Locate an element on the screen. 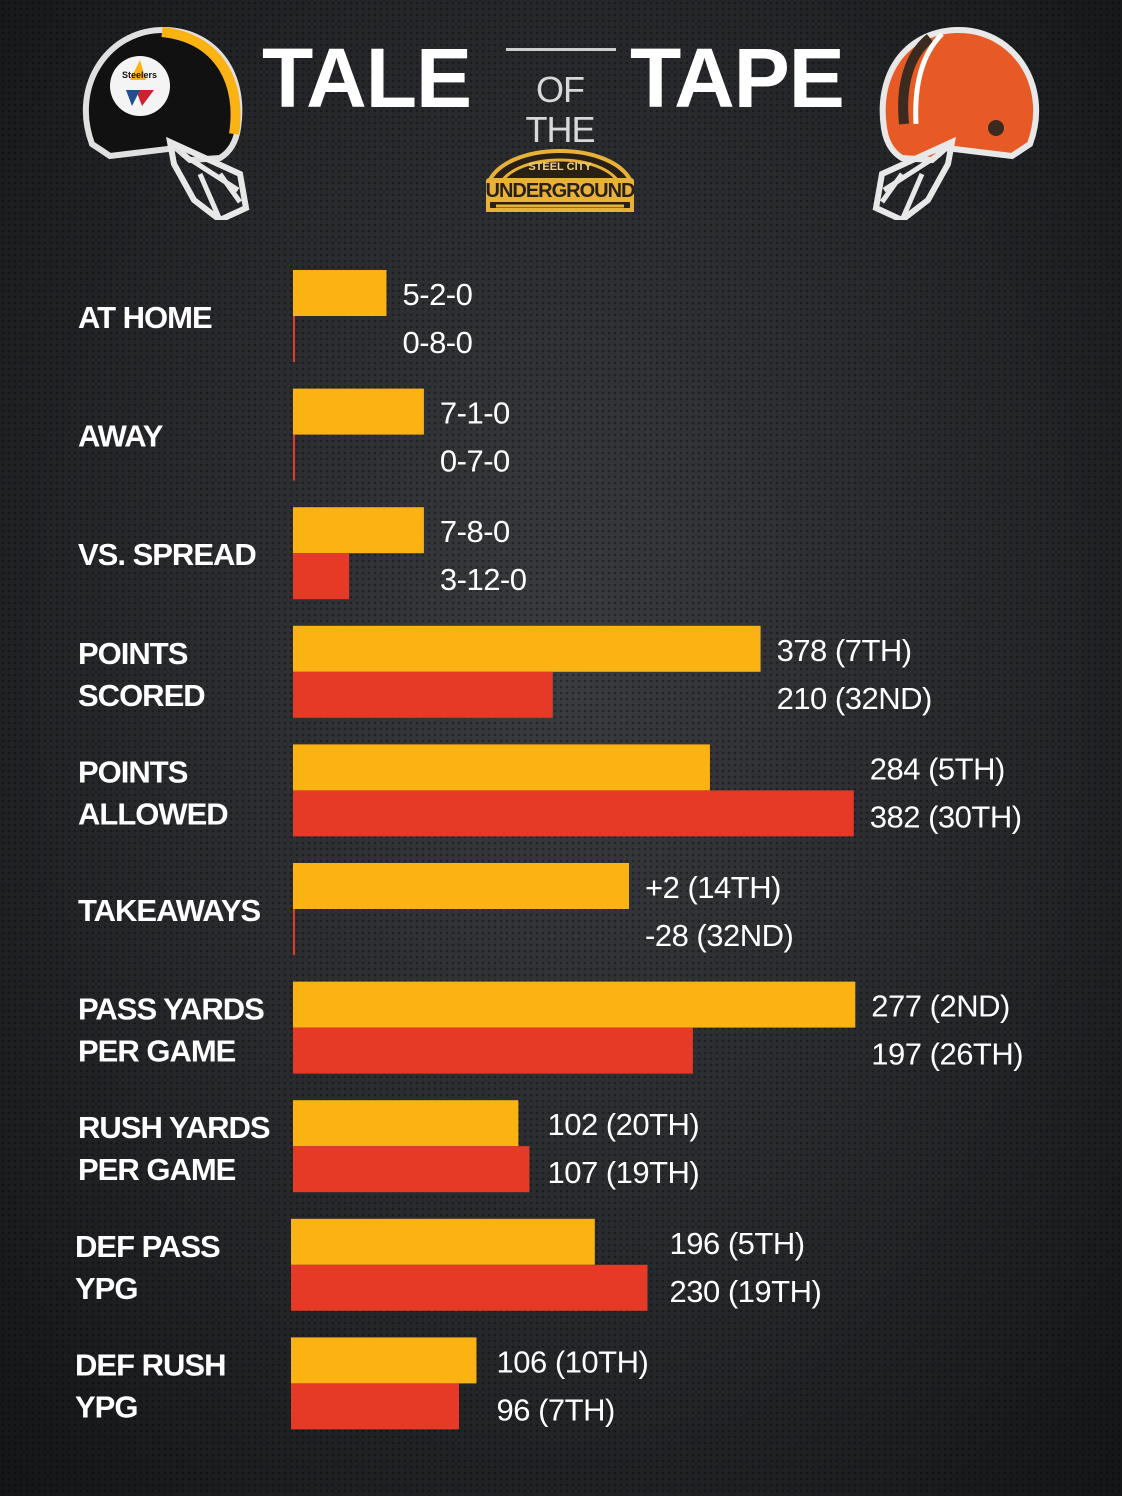  title: TALE OF THE TAPE is located at coordinates (562, 90).